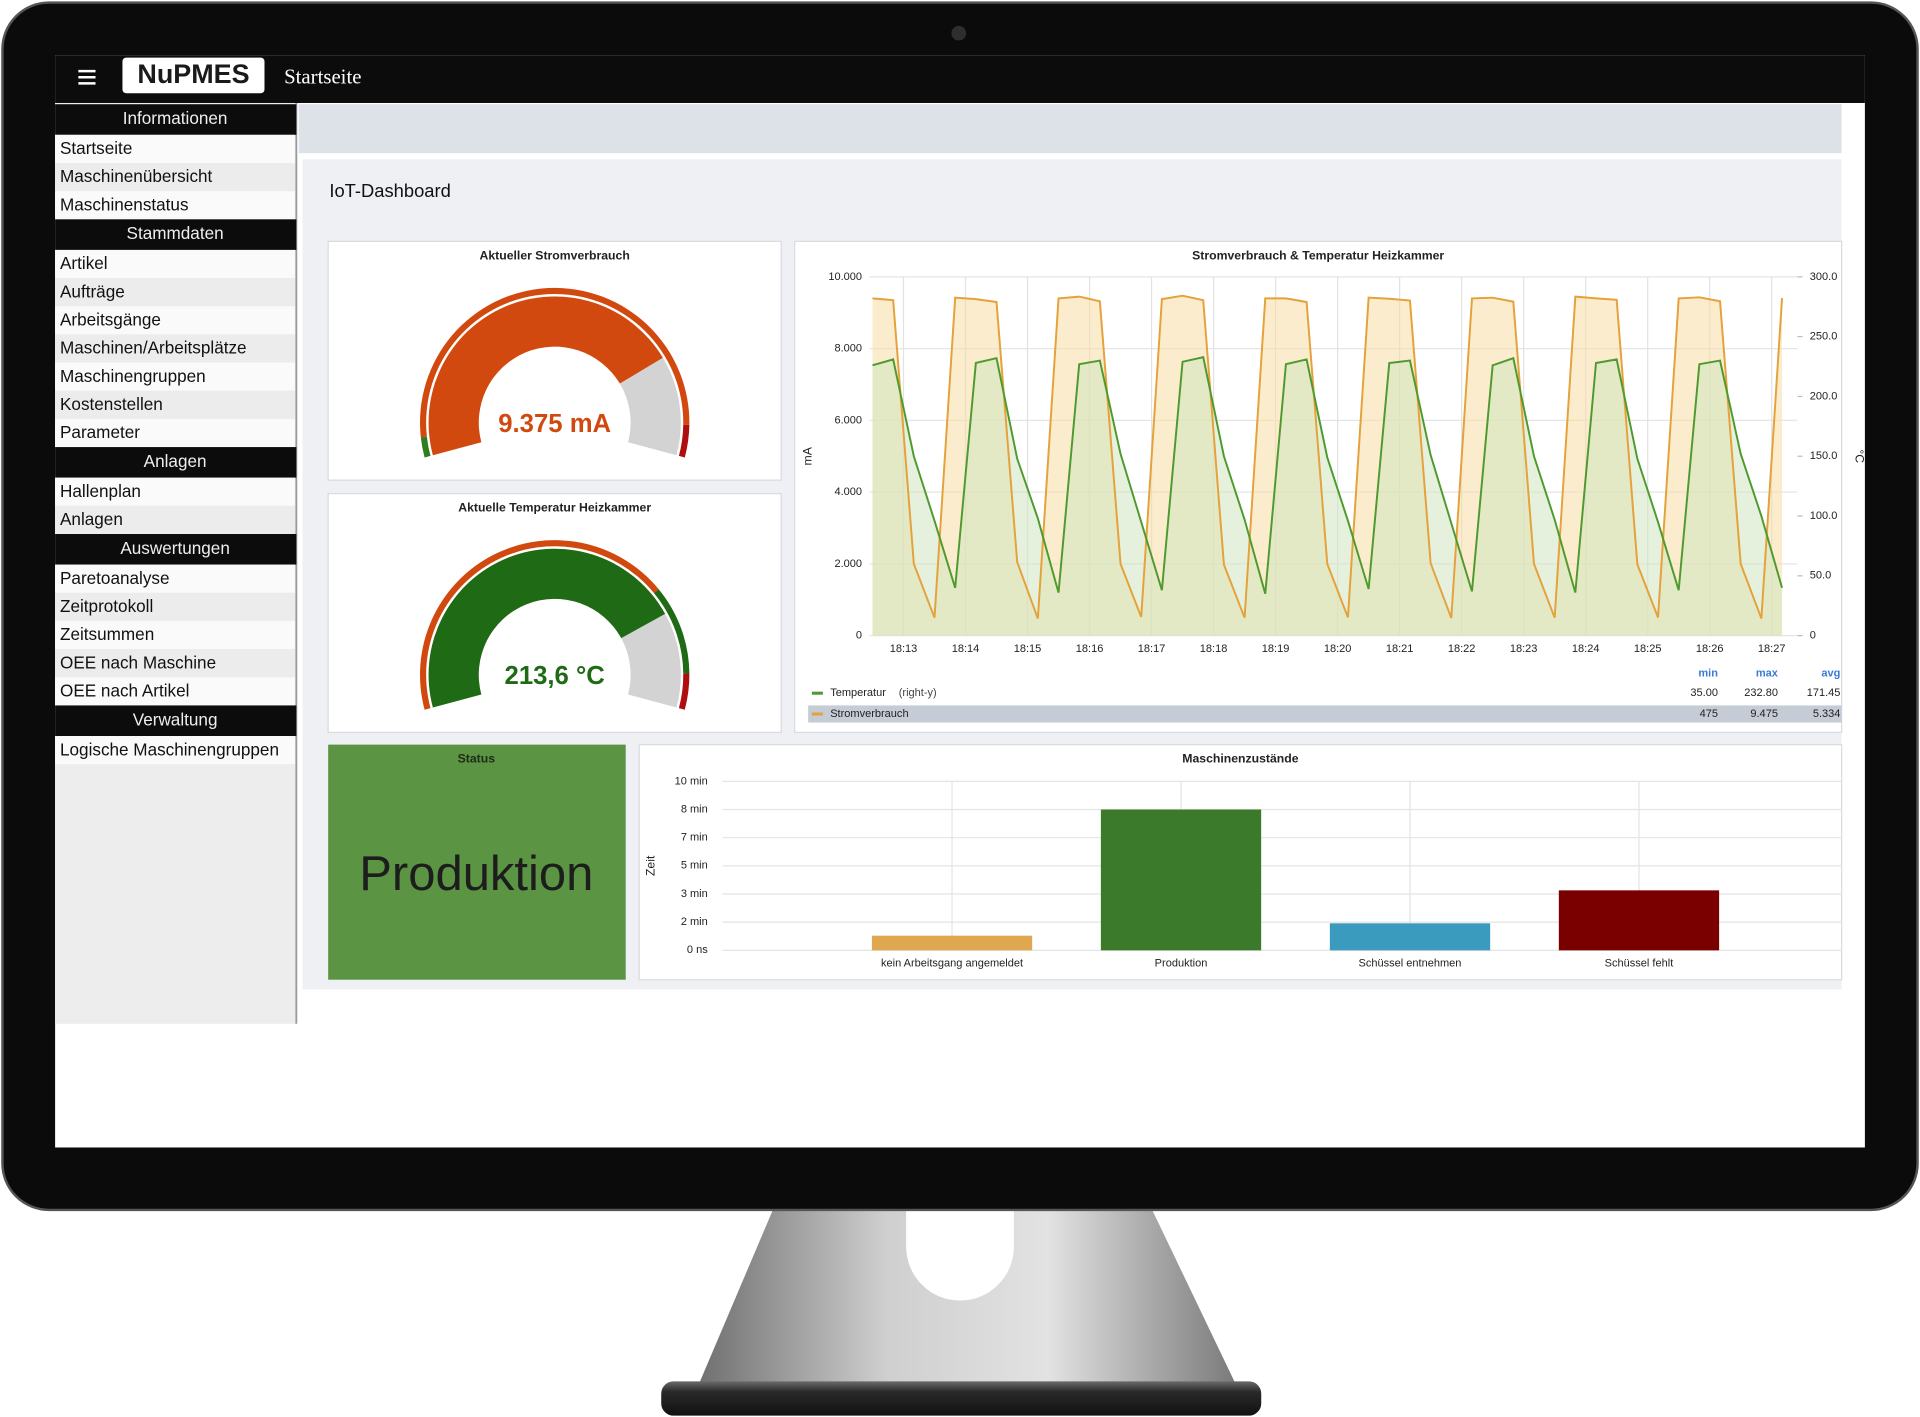  Describe the element at coordinates (555, 255) in the screenshot. I see `panel-title: Aktueller Stromverbrauch` at that location.